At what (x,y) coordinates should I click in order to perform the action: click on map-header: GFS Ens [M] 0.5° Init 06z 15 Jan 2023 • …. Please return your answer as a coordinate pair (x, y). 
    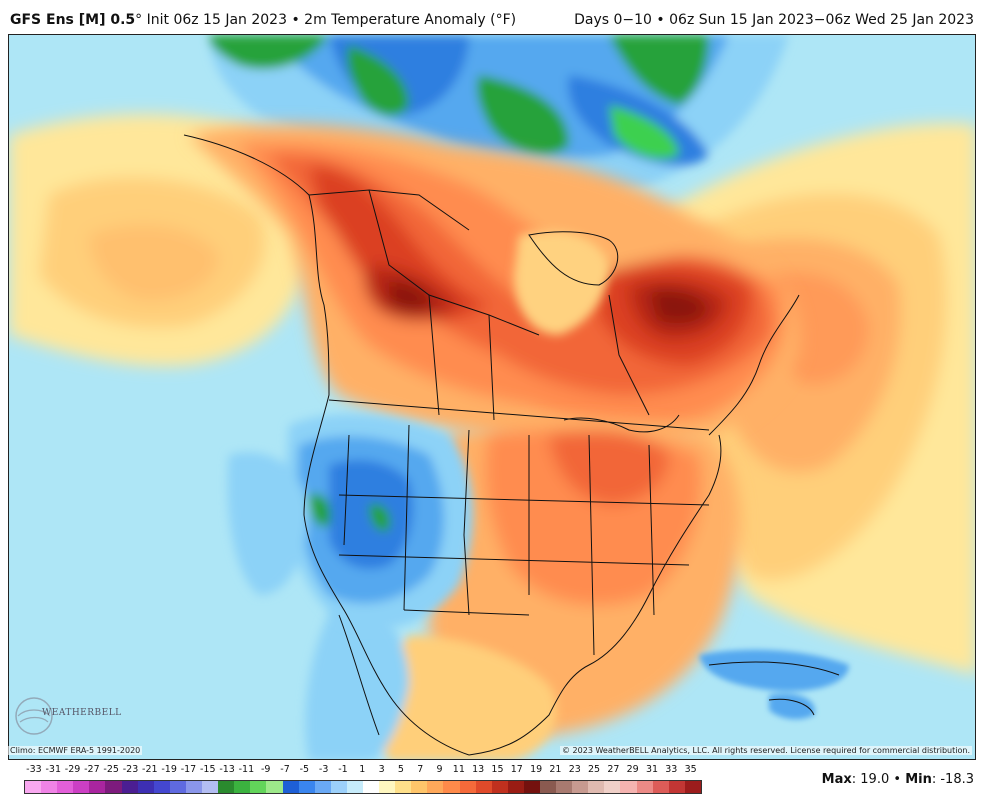
    Looking at the image, I should click on (492, 17).